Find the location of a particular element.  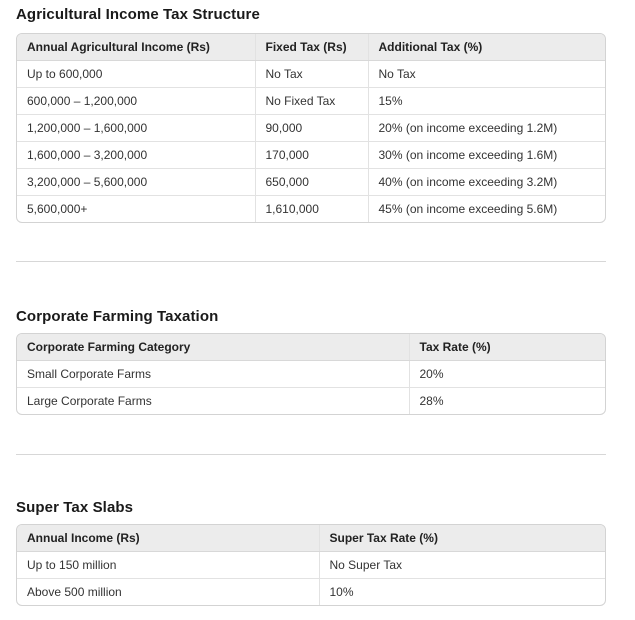

table-cell: 3,200,000 – 5,600,000 is located at coordinates (136, 182).